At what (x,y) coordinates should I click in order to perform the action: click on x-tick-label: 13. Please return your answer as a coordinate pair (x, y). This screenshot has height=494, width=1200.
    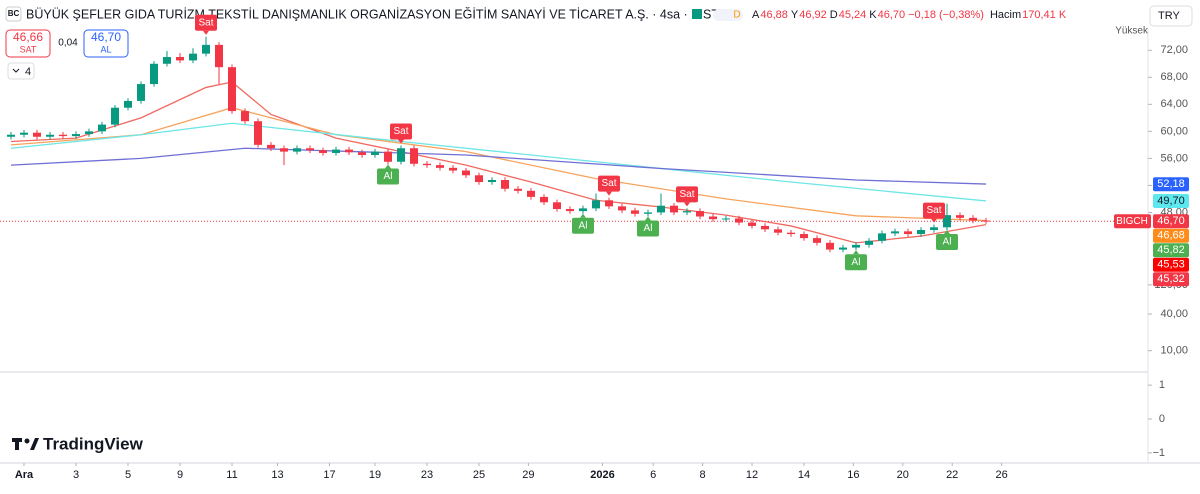
    Looking at the image, I should click on (277, 475).